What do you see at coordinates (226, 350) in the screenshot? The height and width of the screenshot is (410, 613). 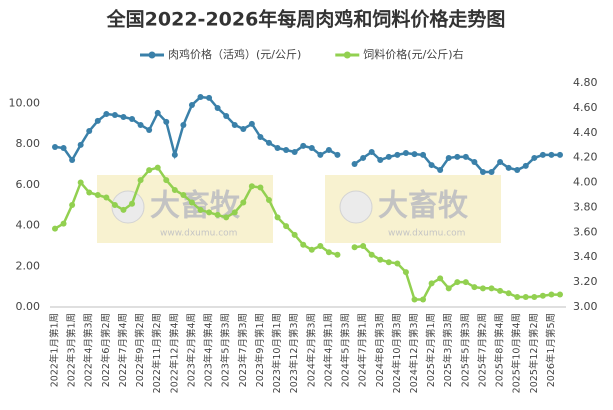 I see `x-tick-label: 2023年5月第3周` at bounding box center [226, 350].